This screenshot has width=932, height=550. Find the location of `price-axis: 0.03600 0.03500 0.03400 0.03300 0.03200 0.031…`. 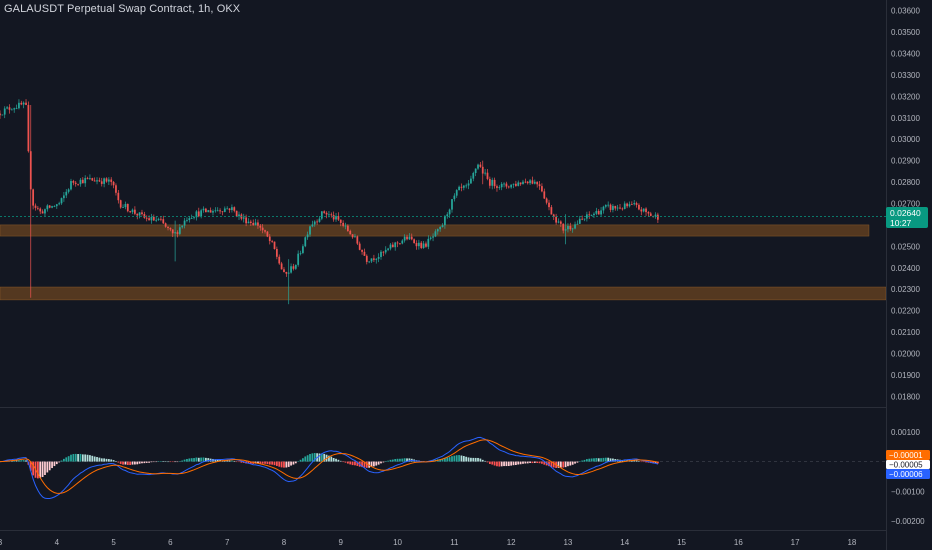

price-axis: 0.03600 0.03500 0.03400 0.03300 0.03200 0.031… is located at coordinates (905, 204).